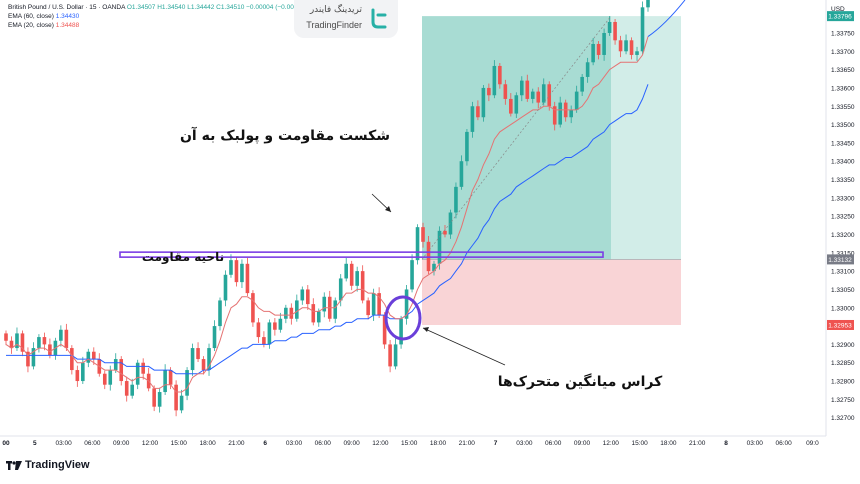 The image size is (860, 484). Describe the element at coordinates (346, 19) in the screenshot. I see `brand-watermark: تریدینگ فایندر TradingFinder` at that location.